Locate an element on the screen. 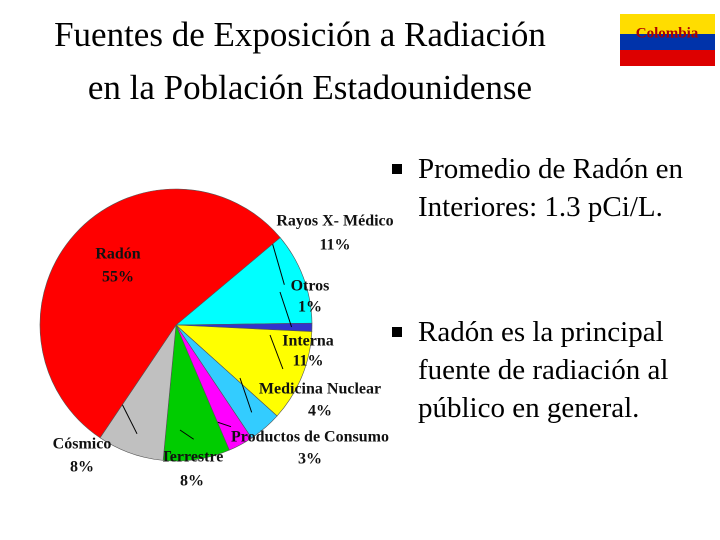 The height and width of the screenshot is (540, 720). slice-value: 3% is located at coordinates (310, 459).